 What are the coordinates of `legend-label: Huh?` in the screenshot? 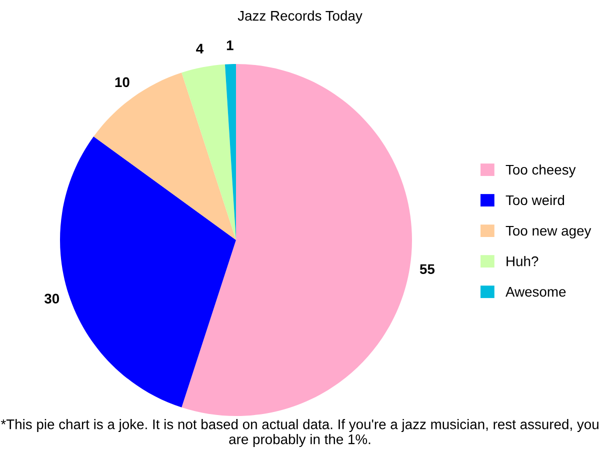 It's located at (522, 261).